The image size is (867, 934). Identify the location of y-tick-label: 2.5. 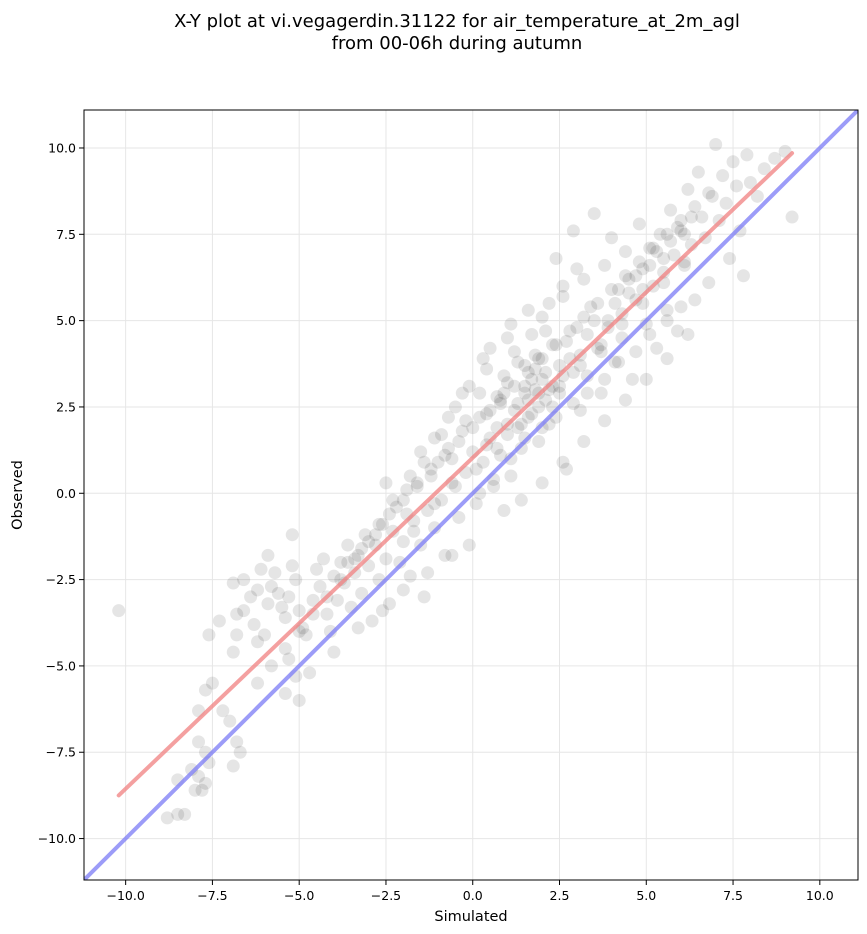
(66, 406).